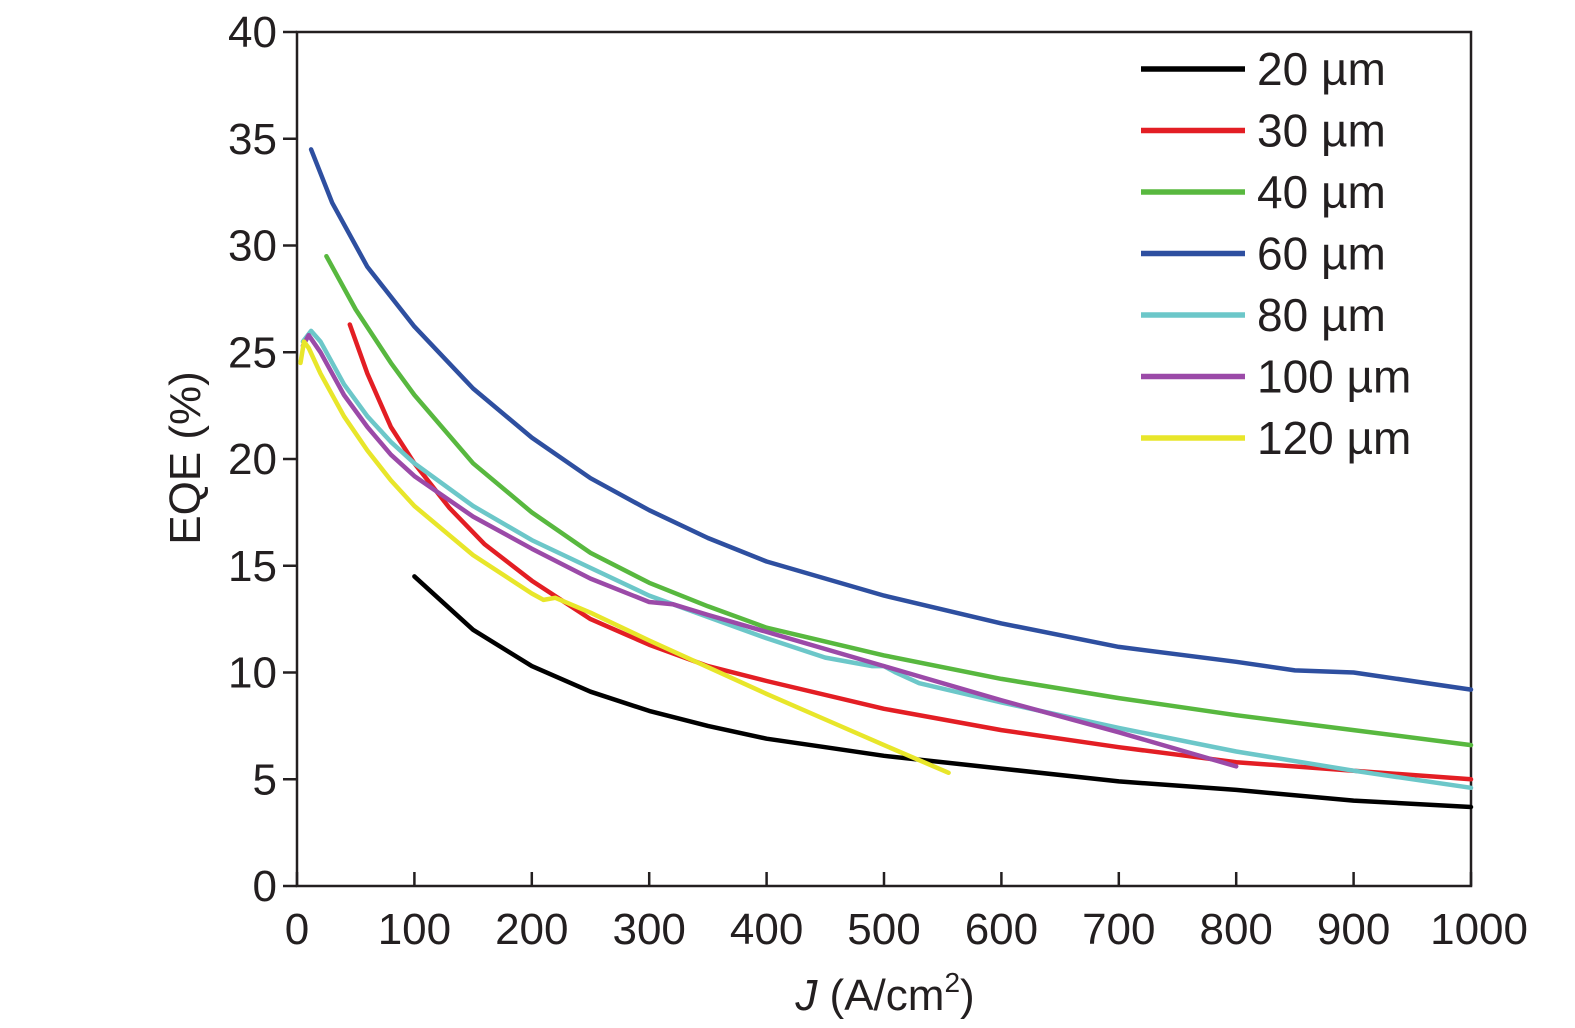 The image size is (1575, 1028). Describe the element at coordinates (1235, 929) in the screenshot. I see `x-tick-label: 800` at that location.